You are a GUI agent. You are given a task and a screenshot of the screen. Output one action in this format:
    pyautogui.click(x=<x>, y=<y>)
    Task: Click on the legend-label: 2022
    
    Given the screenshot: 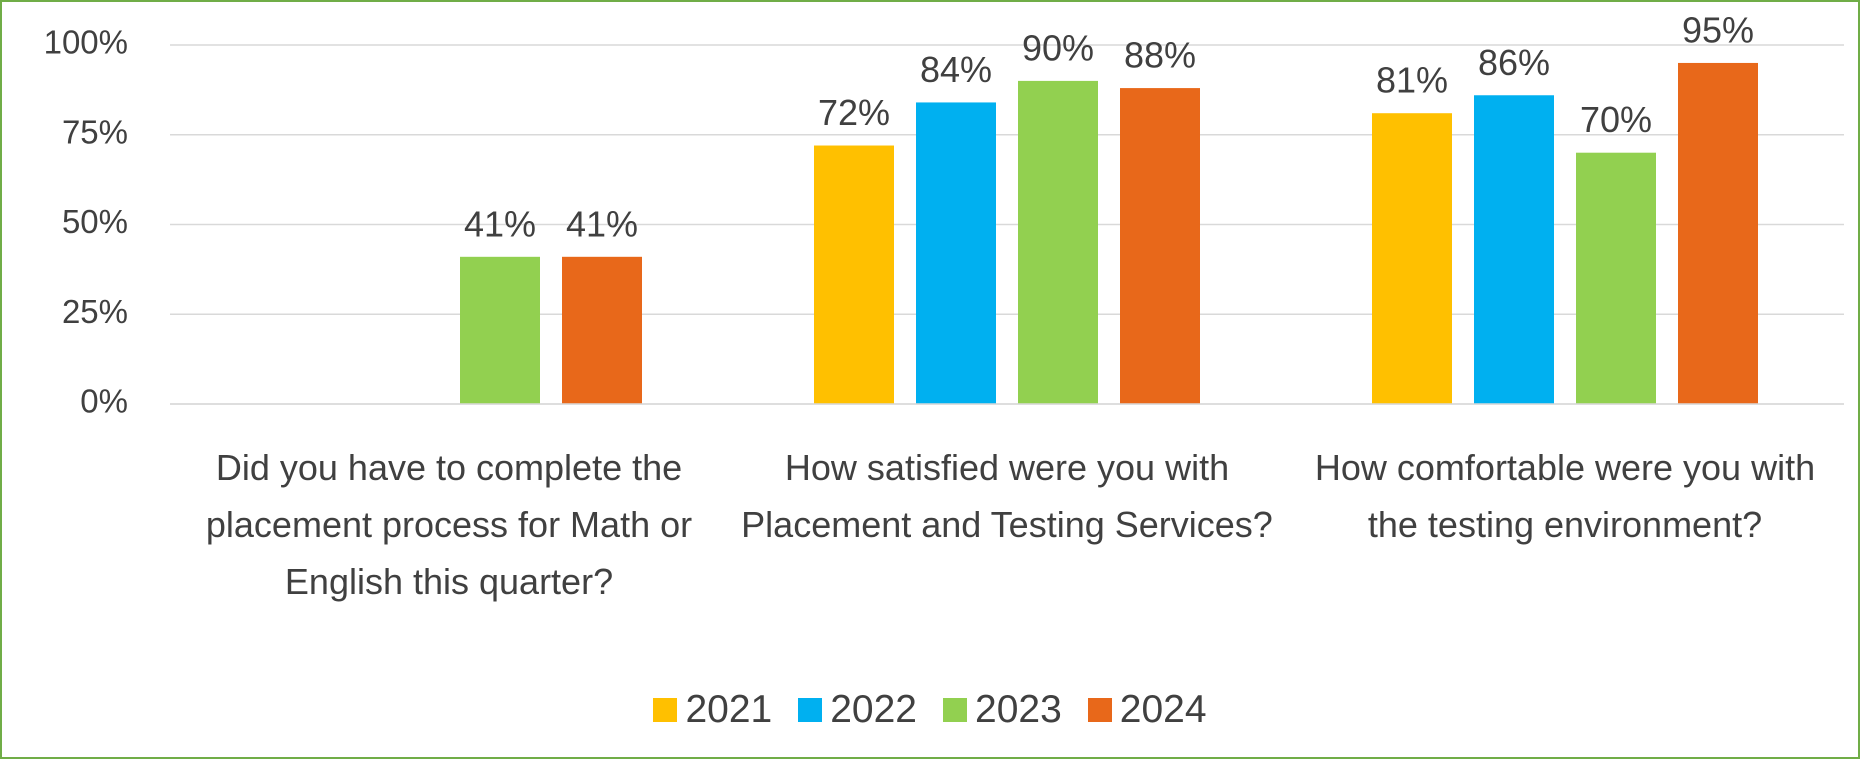 What is the action you would take?
    pyautogui.click(x=873, y=709)
    